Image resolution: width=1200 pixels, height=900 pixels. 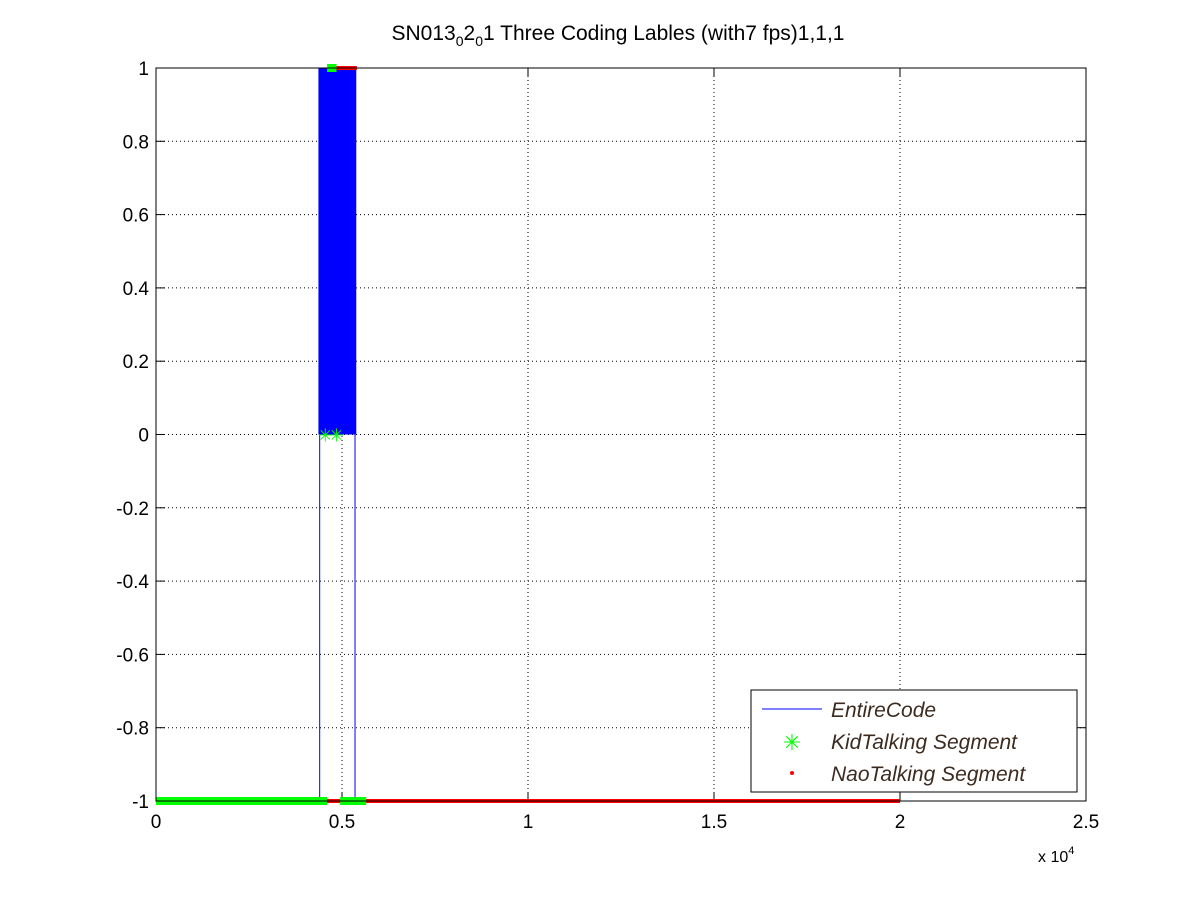 I want to click on y-tick-label: 0.6, so click(x=136, y=216).